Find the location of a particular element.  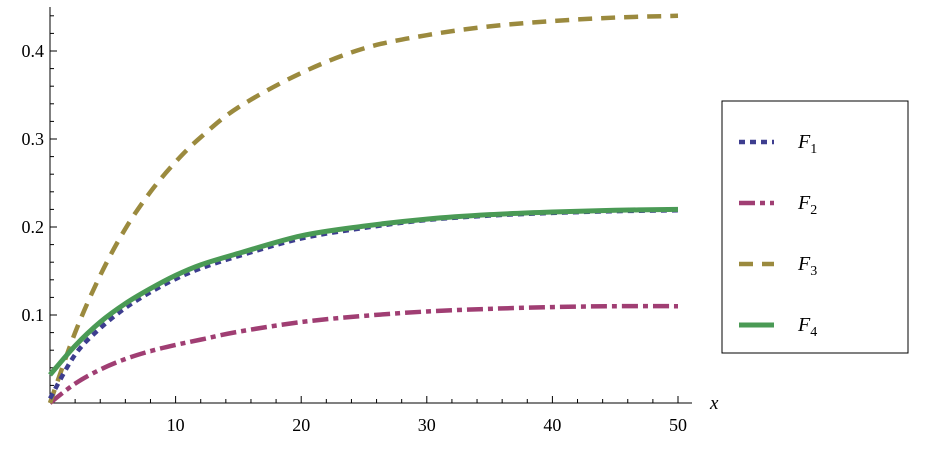

x-tick-label: 40 is located at coordinates (552, 425).